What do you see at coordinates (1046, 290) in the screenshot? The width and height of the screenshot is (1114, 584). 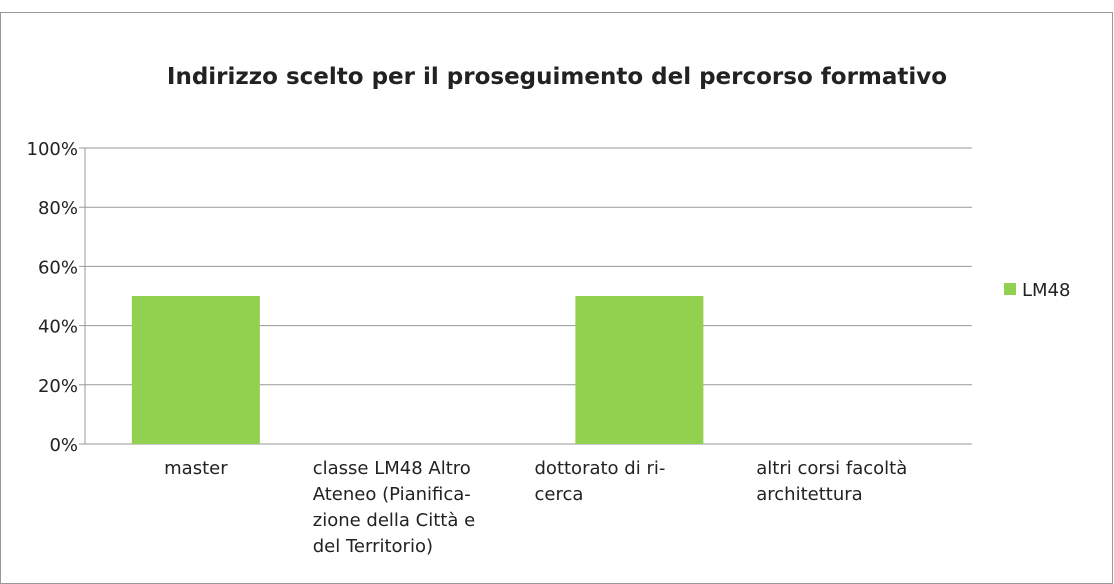 I see `legend-label: LM48` at bounding box center [1046, 290].